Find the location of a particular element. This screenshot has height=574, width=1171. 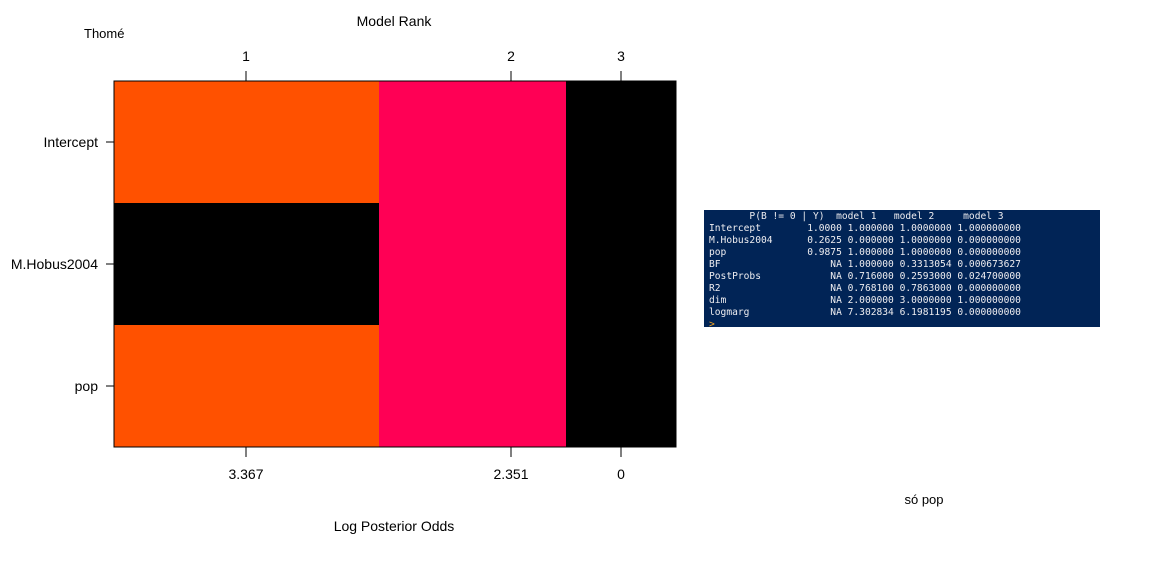

bottom-axis-tick-label: 0 is located at coordinates (621, 474).